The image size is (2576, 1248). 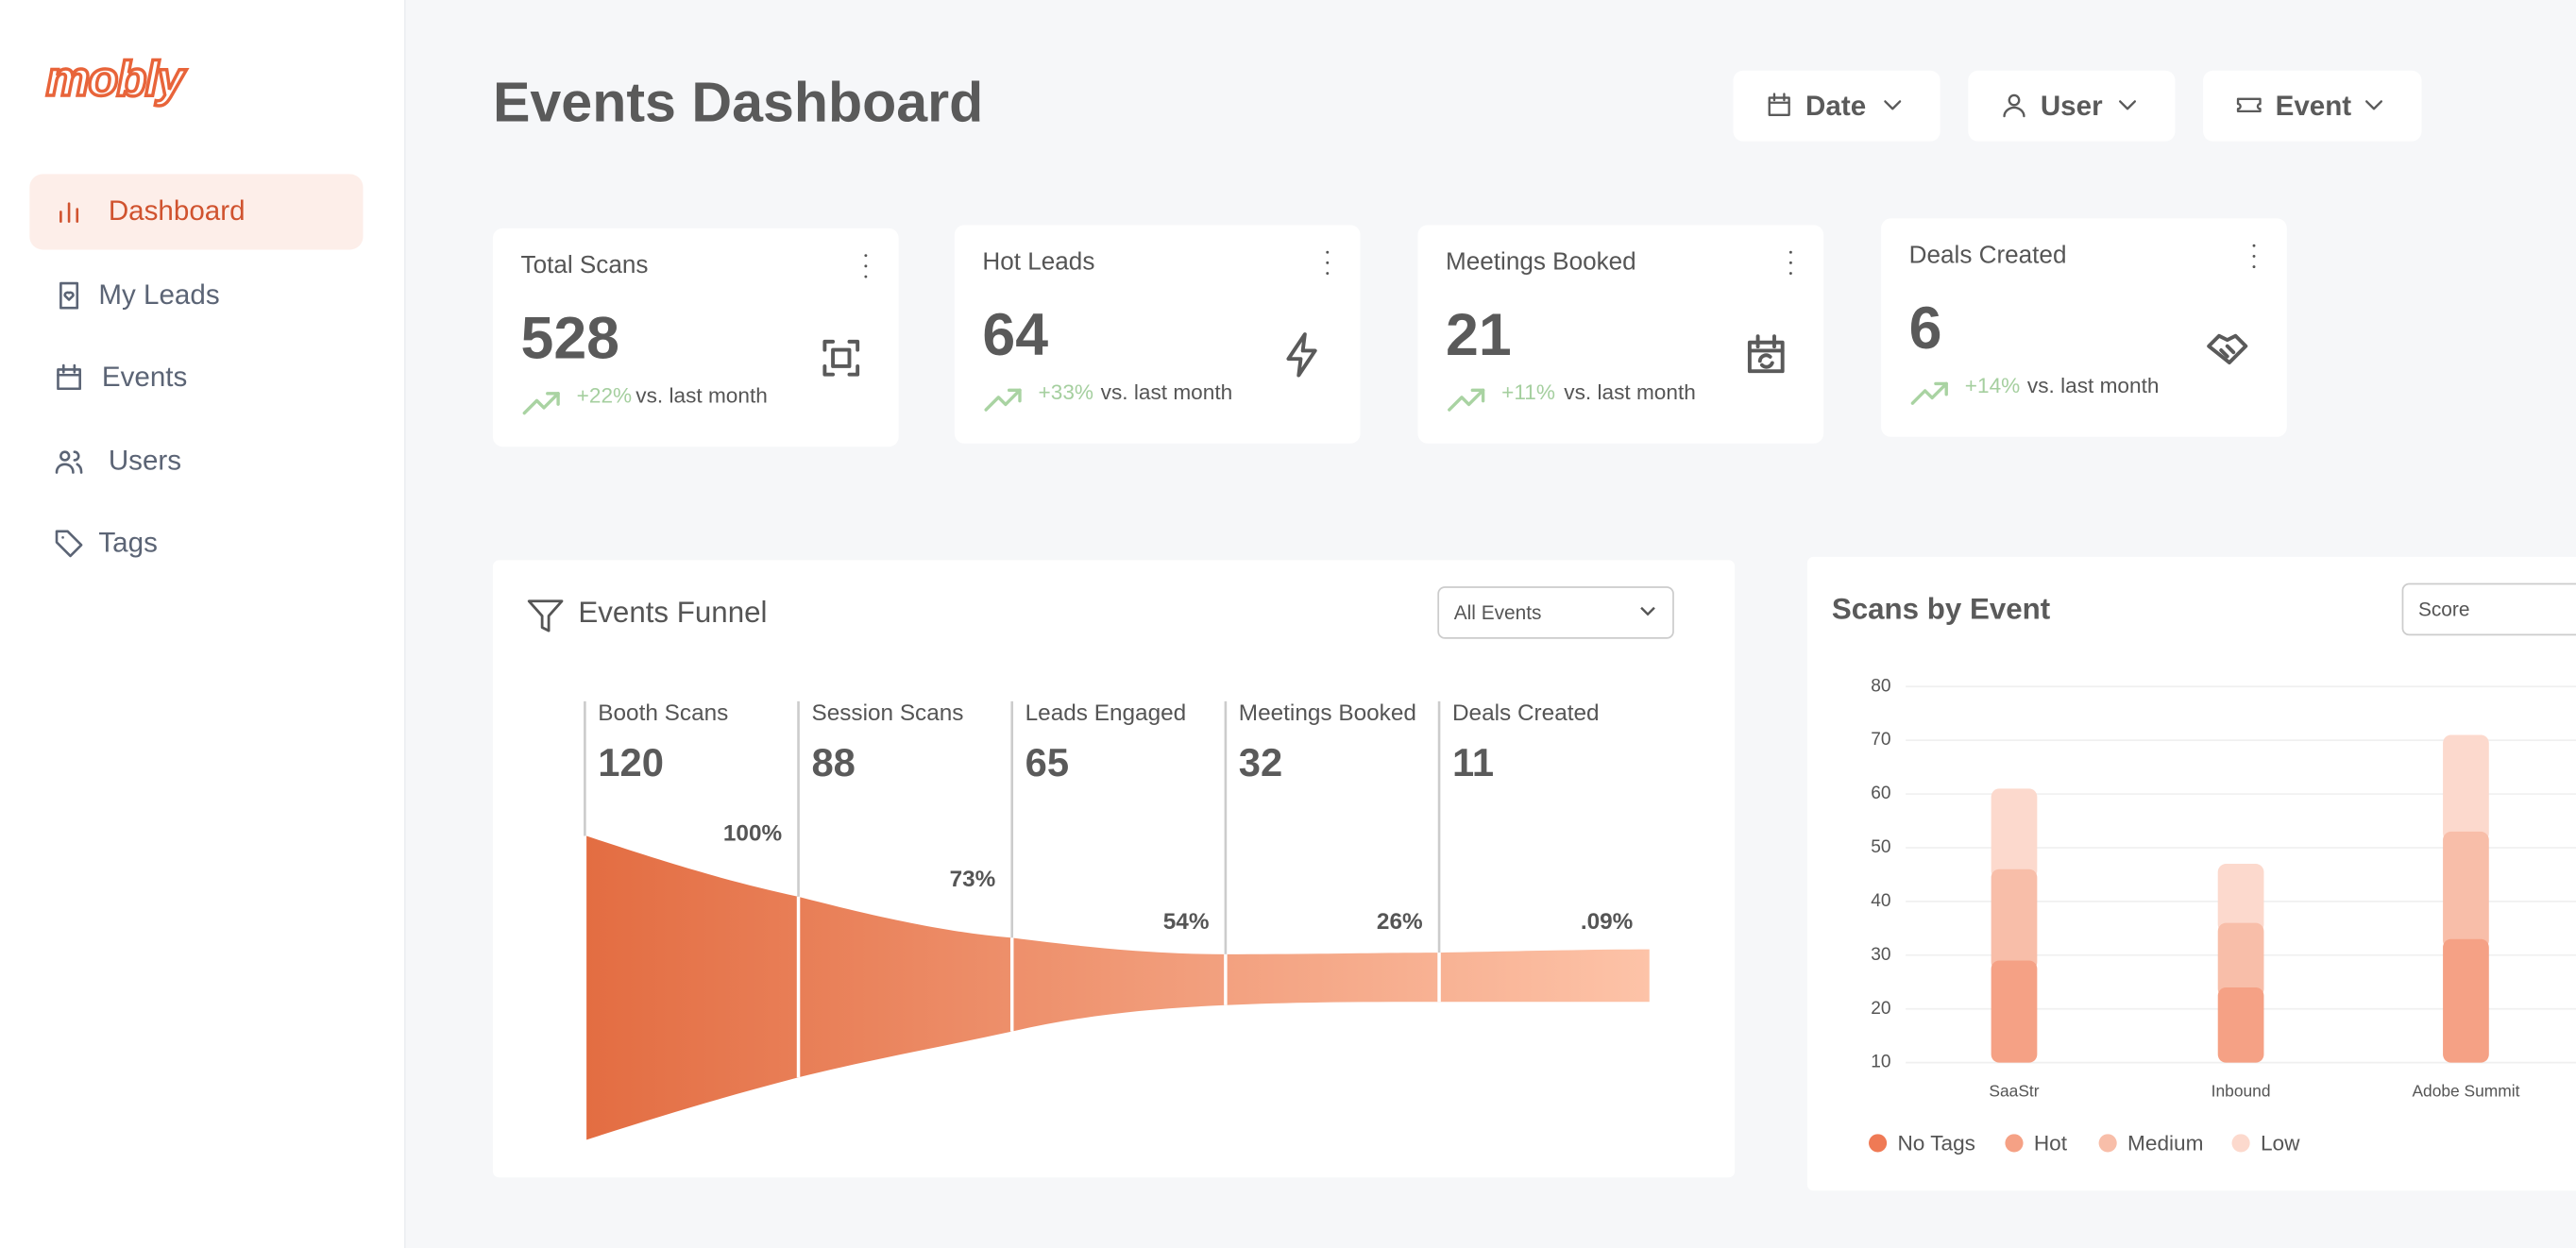 I want to click on nav-item: Tags, so click(x=196, y=544).